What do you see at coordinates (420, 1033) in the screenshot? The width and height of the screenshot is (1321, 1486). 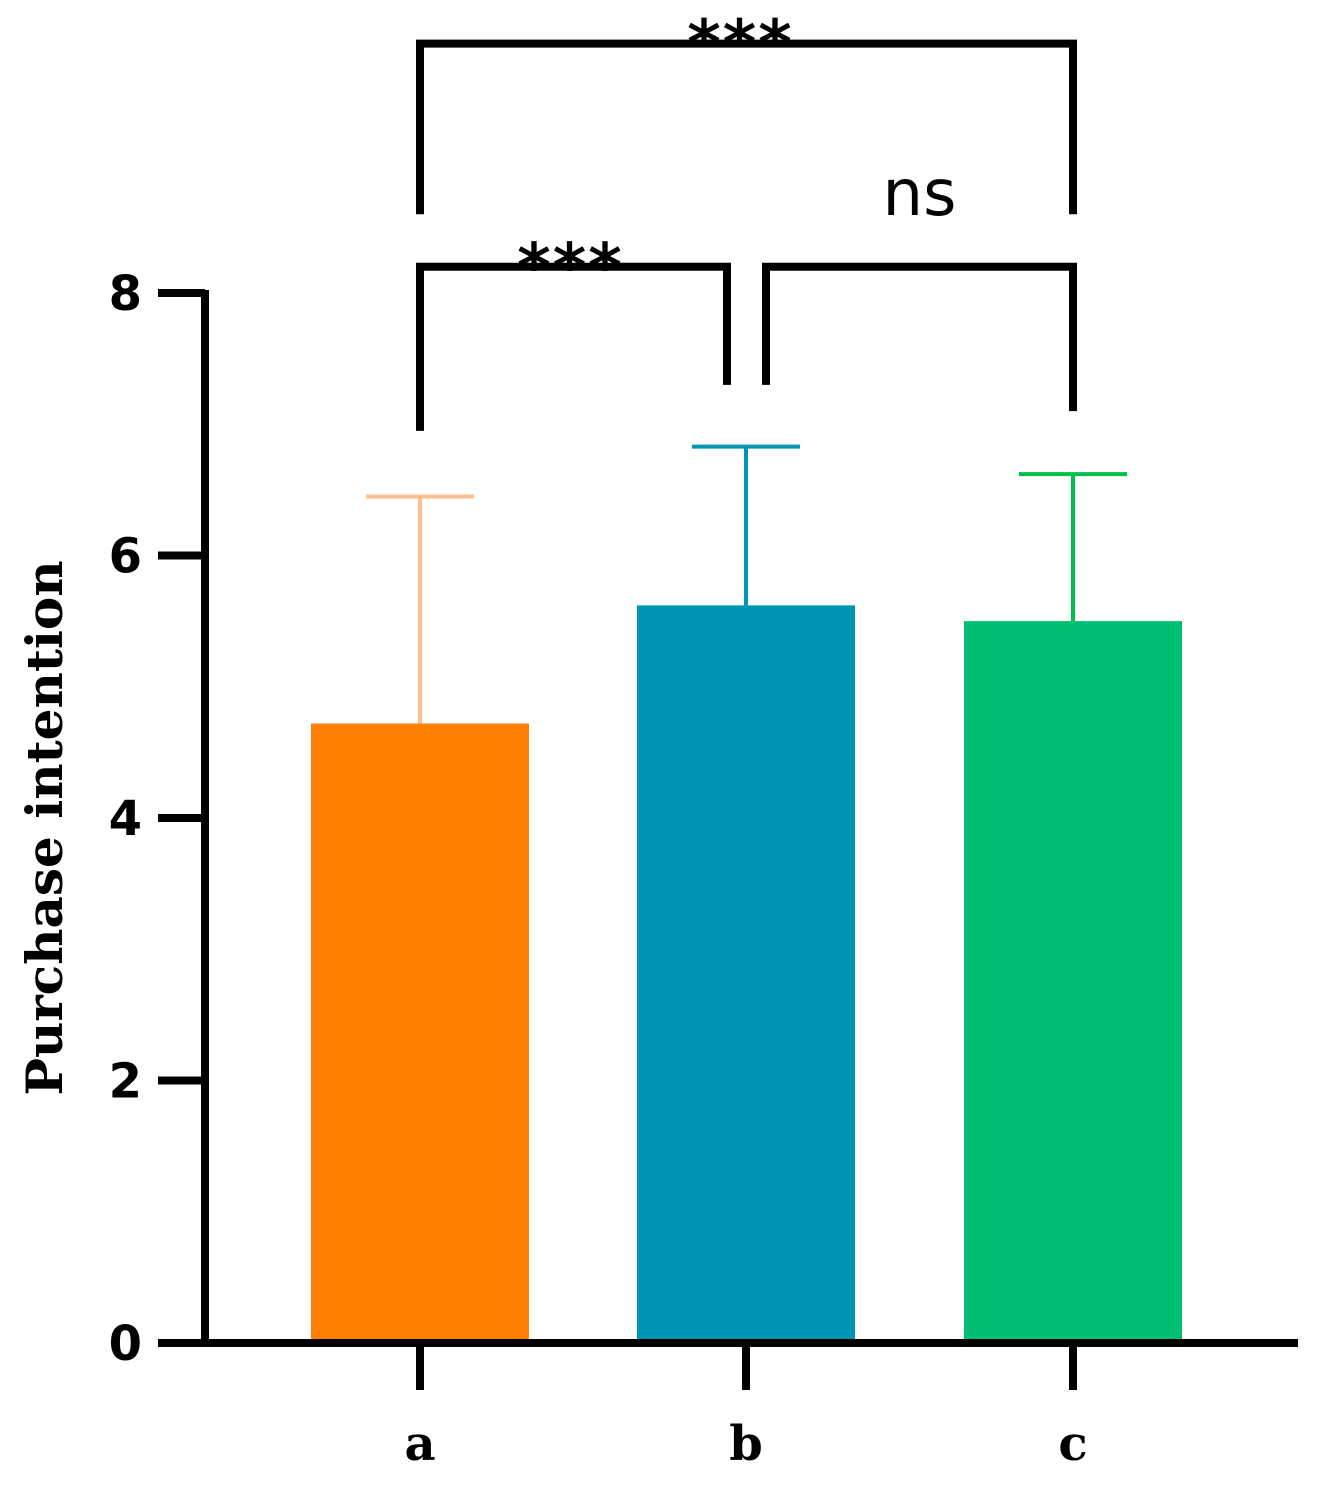 I see `bar-a` at bounding box center [420, 1033].